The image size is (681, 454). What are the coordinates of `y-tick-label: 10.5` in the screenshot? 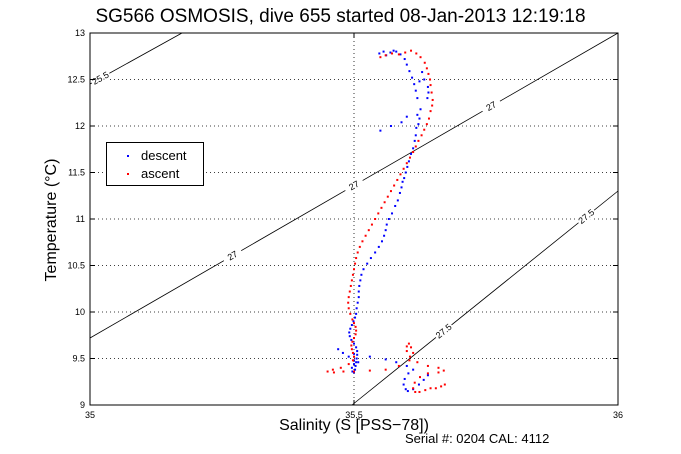 It's located at (76, 266).